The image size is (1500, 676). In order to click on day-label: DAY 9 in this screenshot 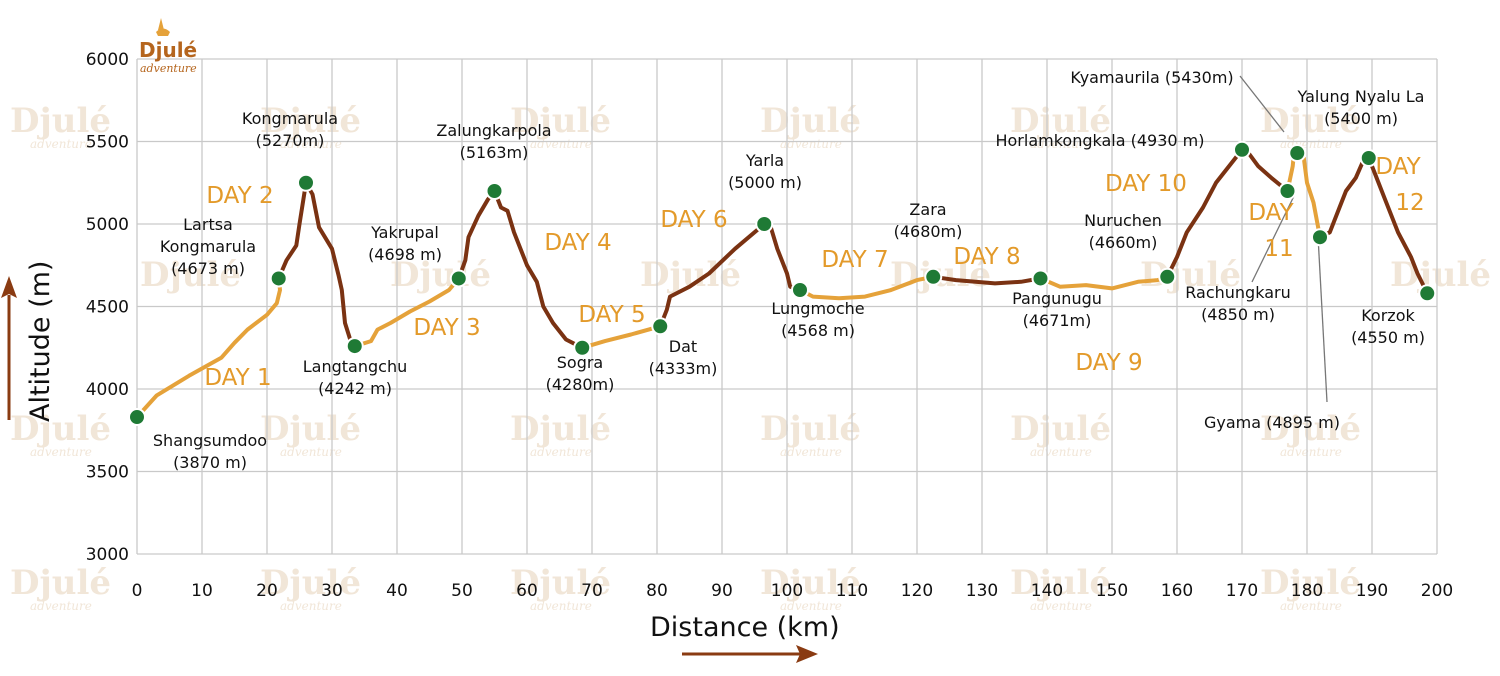, I will do `click(1108, 363)`.